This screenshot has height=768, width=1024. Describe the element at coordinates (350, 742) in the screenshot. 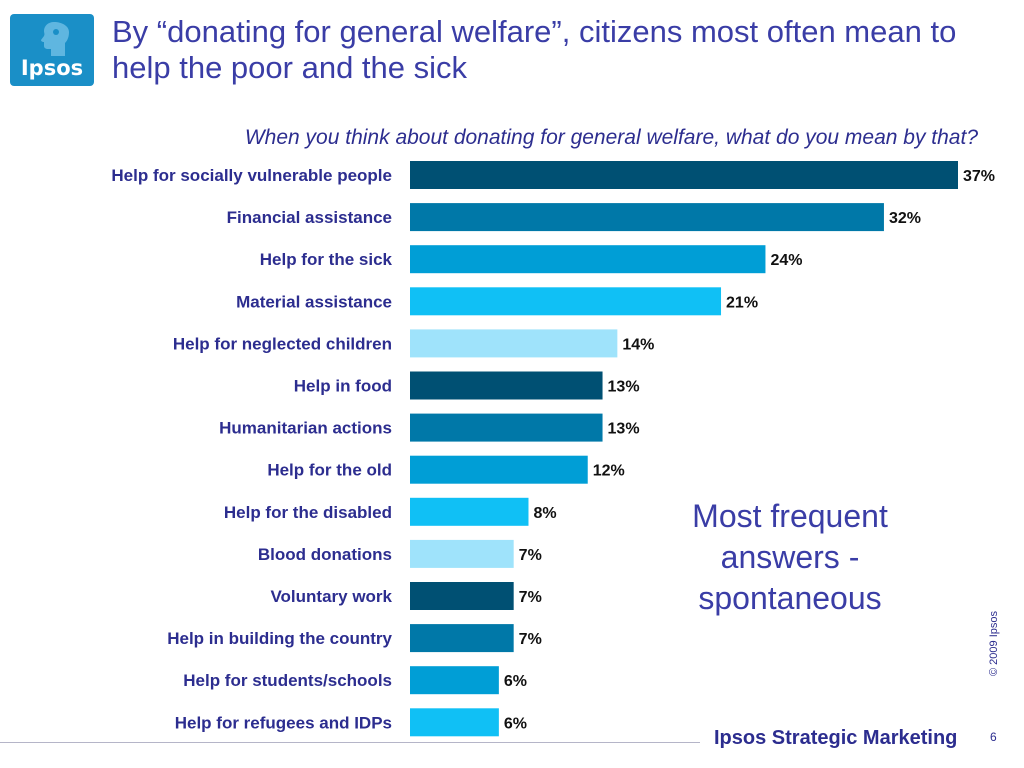

I see `footer-divider` at that location.